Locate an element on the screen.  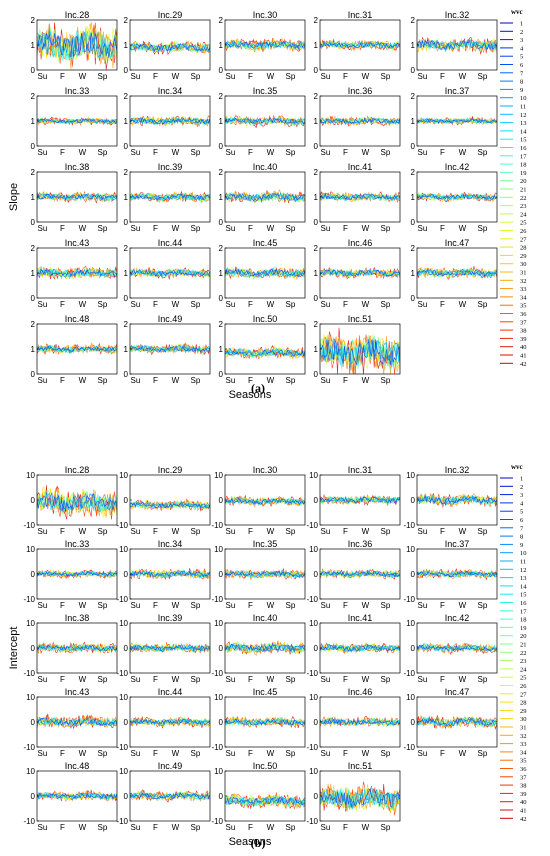
legend-entry: 5 is located at coordinates (521, 57).